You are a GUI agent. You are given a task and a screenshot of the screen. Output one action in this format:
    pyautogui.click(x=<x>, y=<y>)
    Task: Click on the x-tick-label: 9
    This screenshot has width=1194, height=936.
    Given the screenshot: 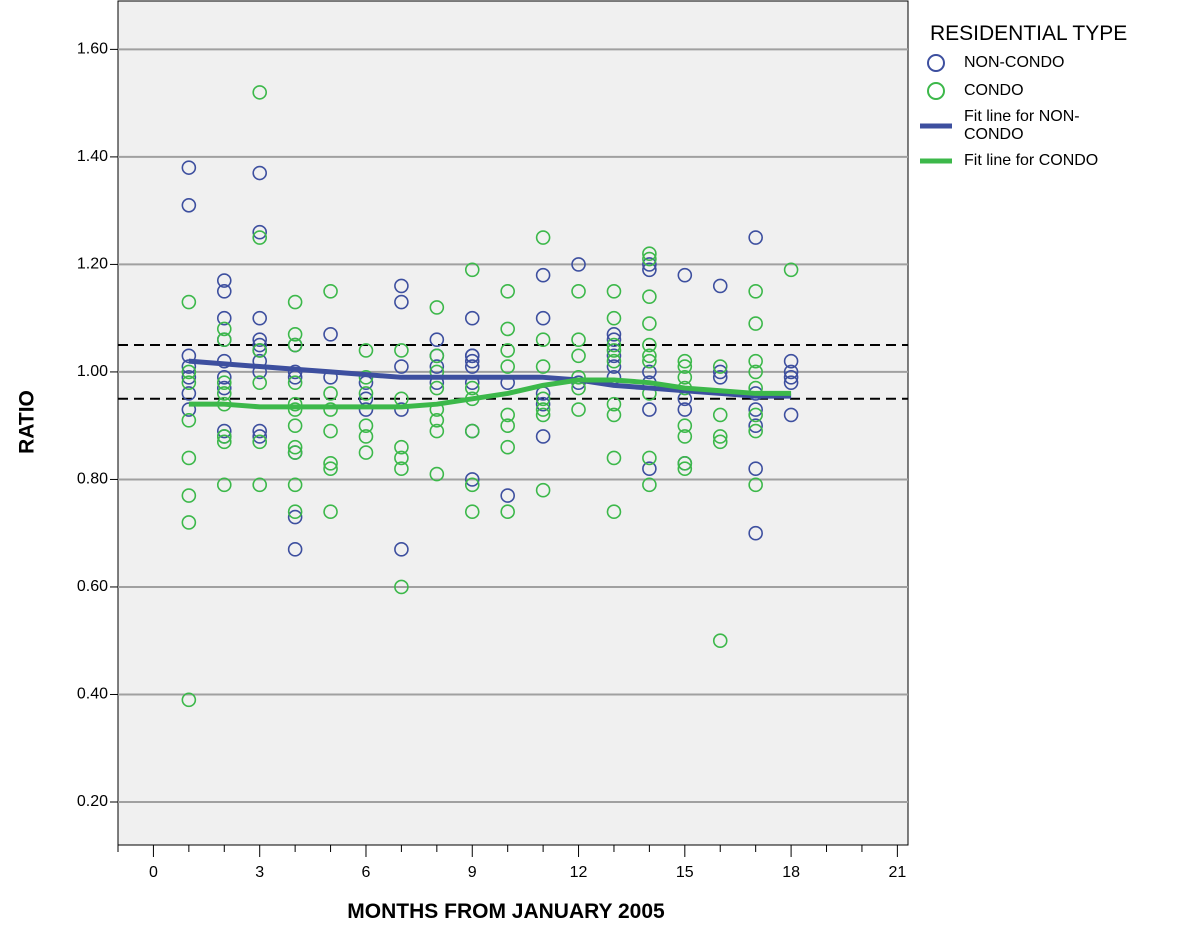 What is the action you would take?
    pyautogui.click(x=472, y=872)
    